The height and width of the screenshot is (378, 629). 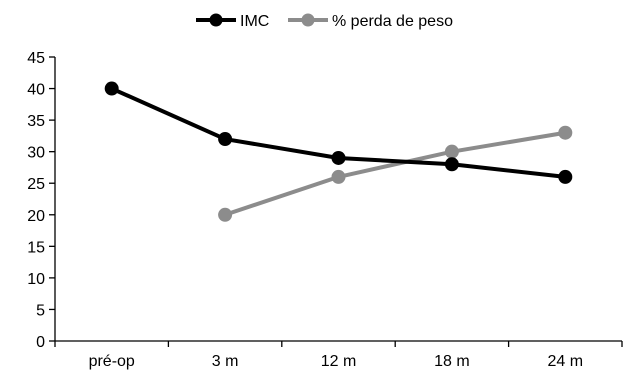 What do you see at coordinates (339, 361) in the screenshot?
I see `x-tick-label: 12 m` at bounding box center [339, 361].